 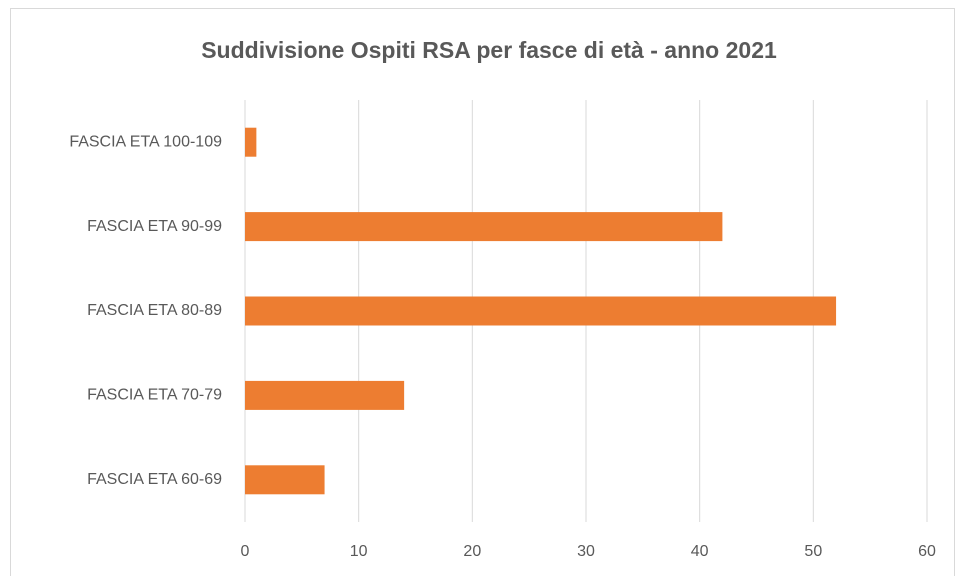 What do you see at coordinates (472, 551) in the screenshot?
I see `x-tick-label: 20` at bounding box center [472, 551].